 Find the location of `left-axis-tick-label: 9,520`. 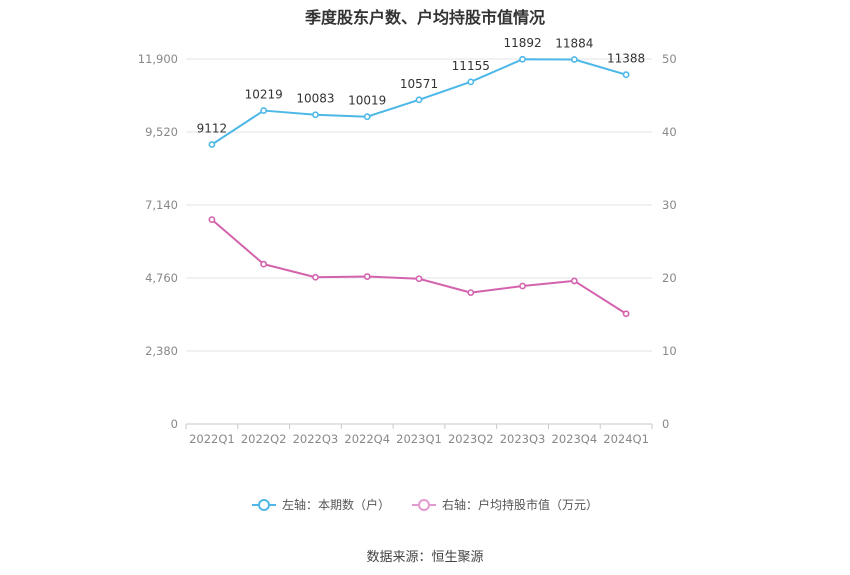

left-axis-tick-label: 9,520 is located at coordinates (161, 132).